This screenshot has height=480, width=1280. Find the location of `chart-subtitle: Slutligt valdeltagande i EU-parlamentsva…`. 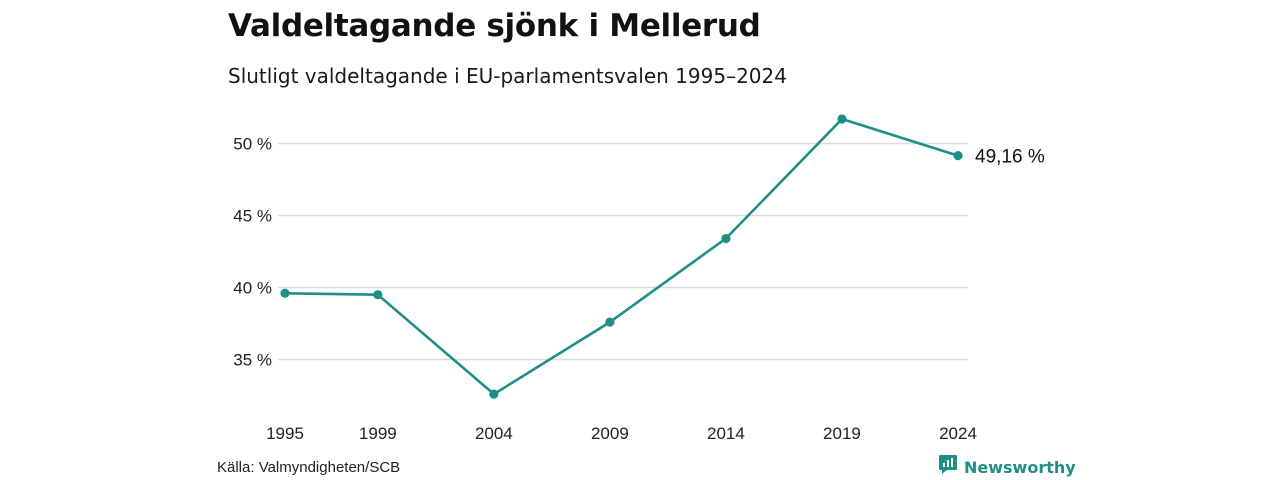

chart-subtitle: Slutligt valdeltagande i EU-parlamentsva… is located at coordinates (507, 76).